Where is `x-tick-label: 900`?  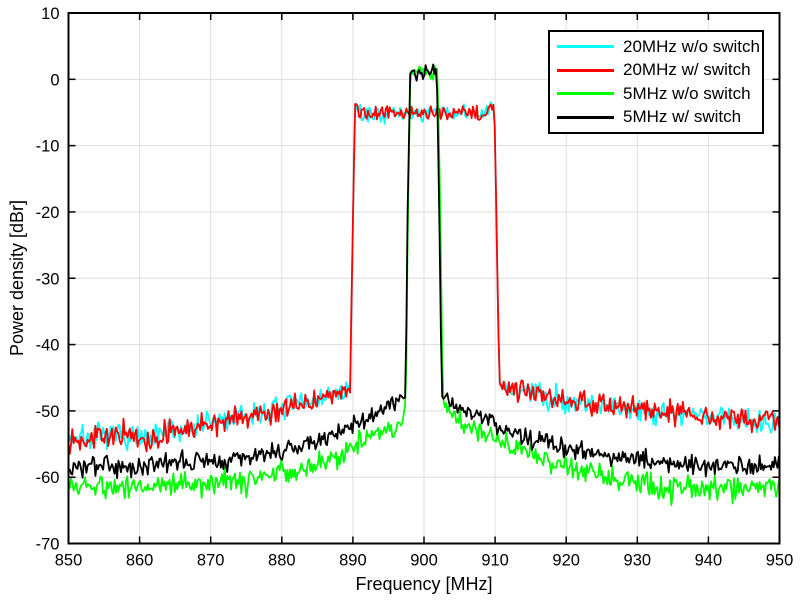 x-tick-label: 900 is located at coordinates (424, 561).